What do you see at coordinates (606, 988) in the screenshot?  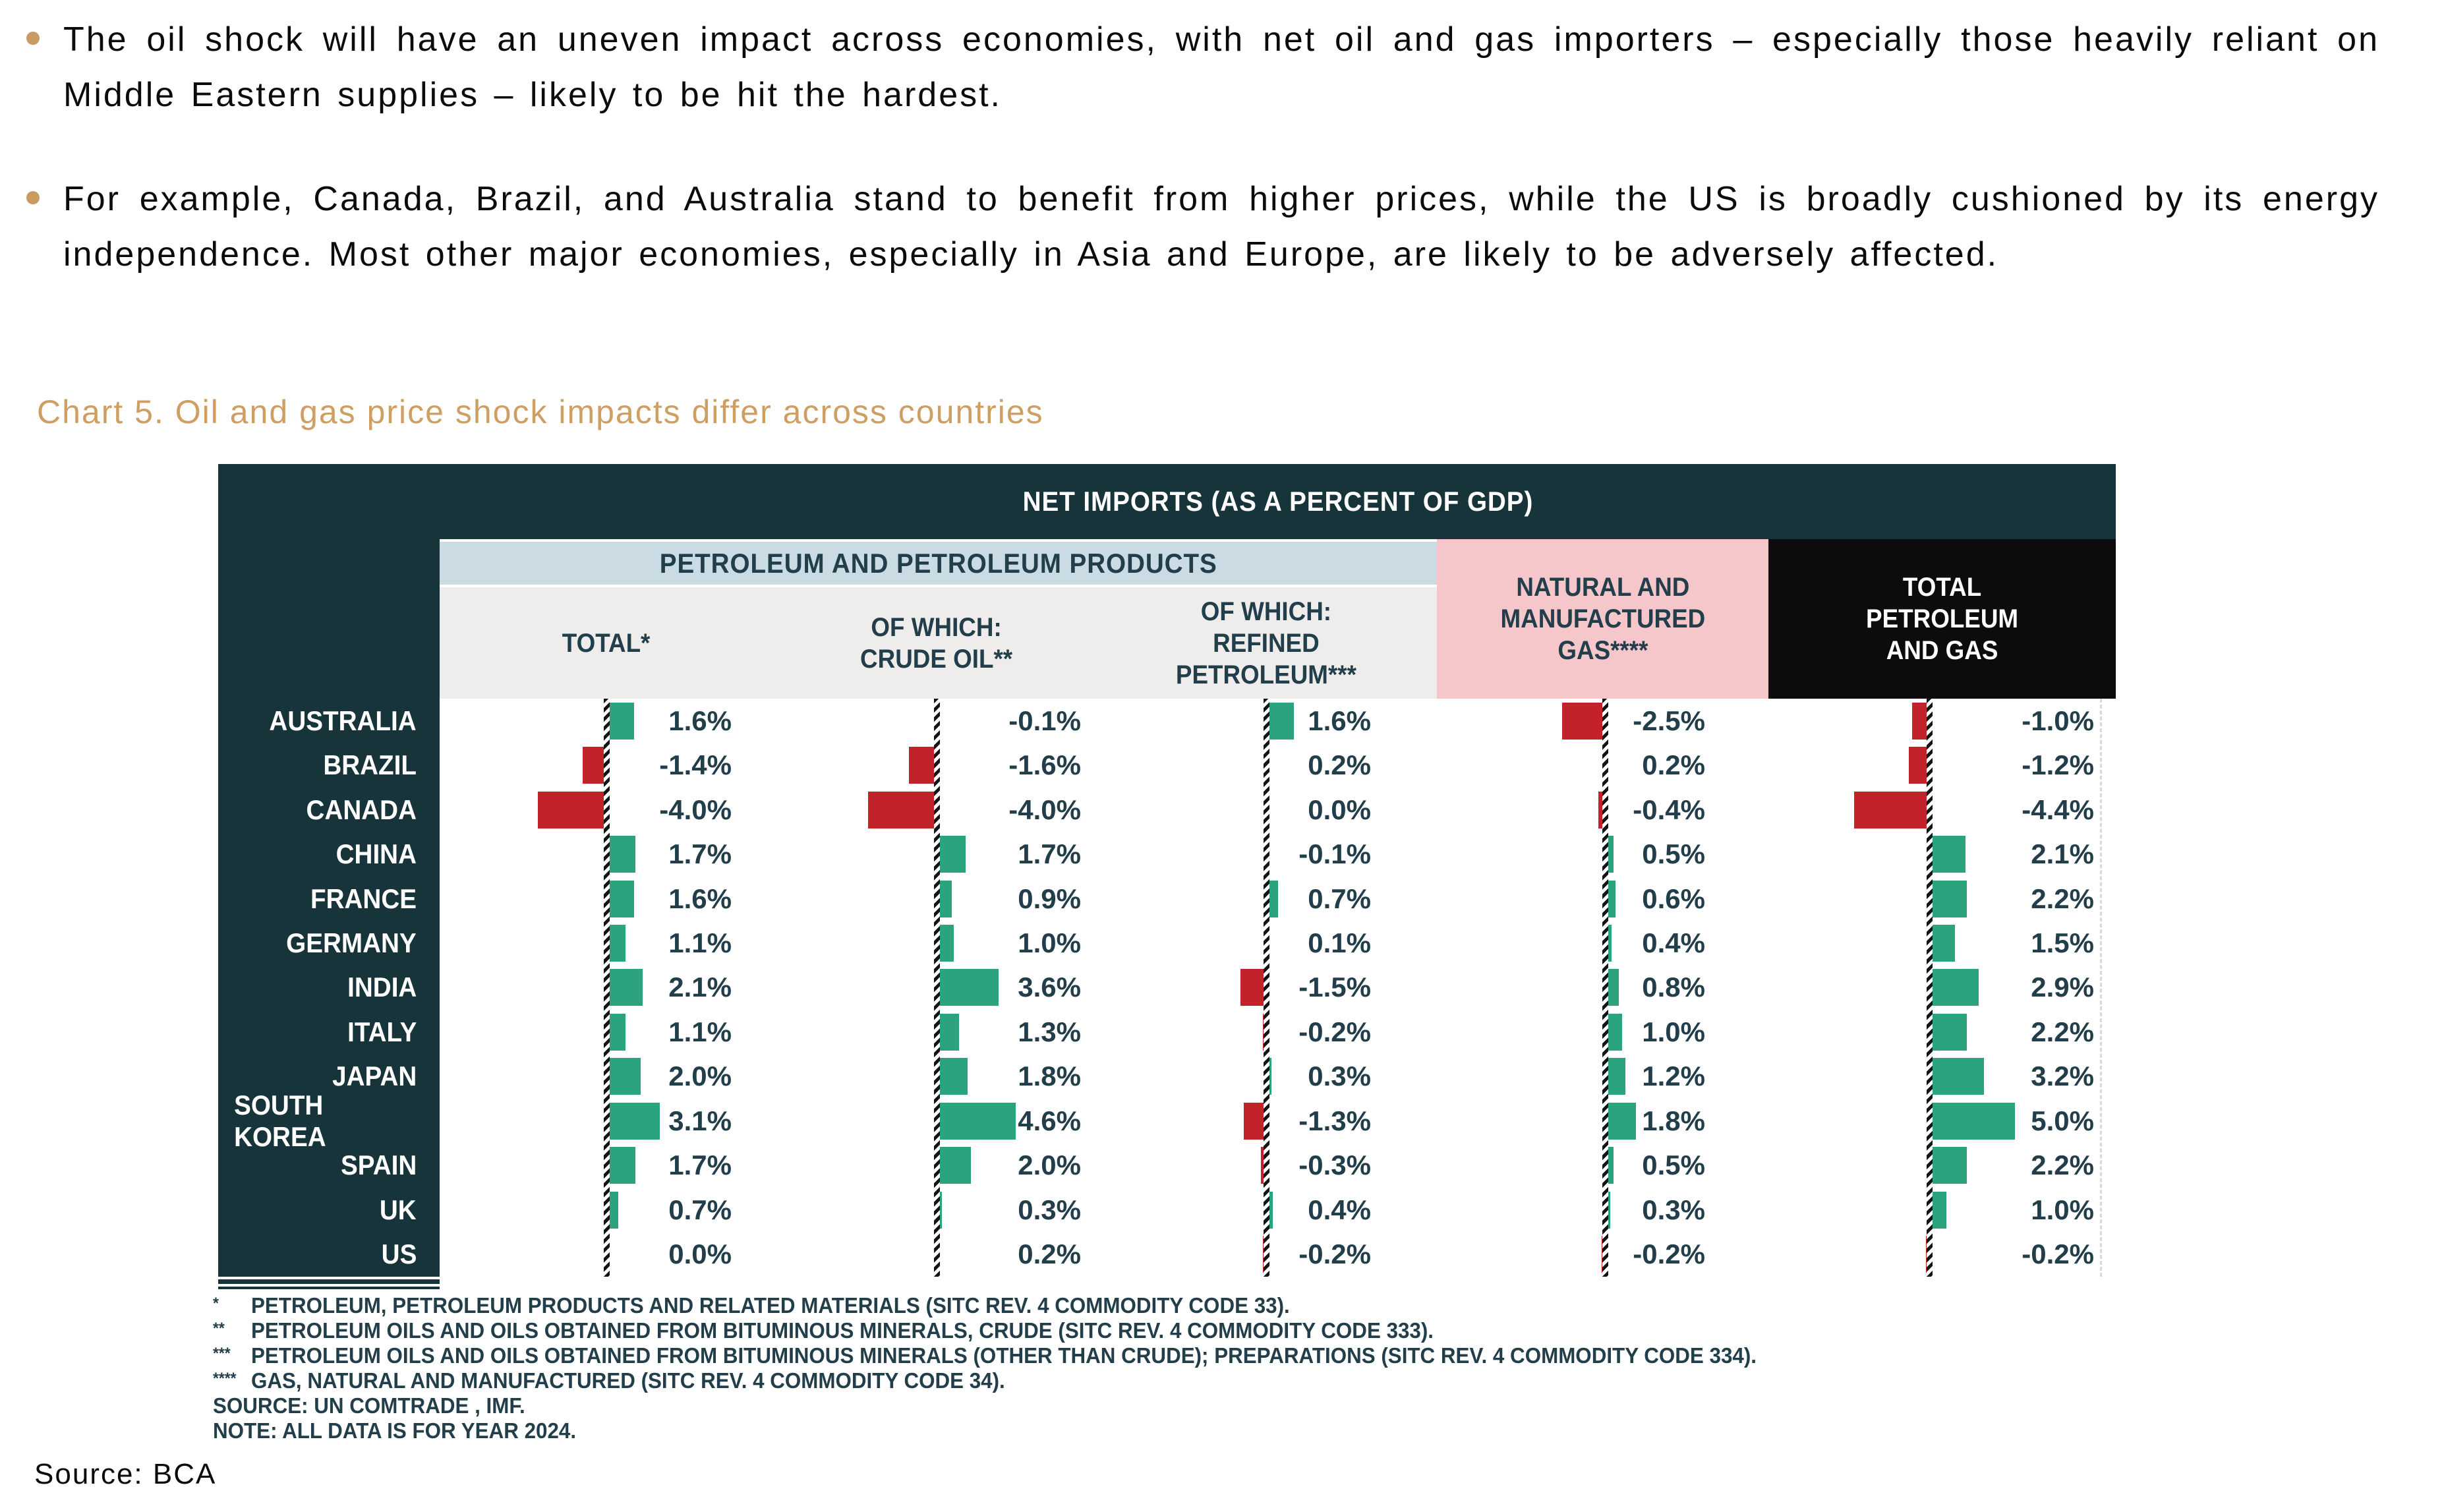 I see `zero-line-total` at bounding box center [606, 988].